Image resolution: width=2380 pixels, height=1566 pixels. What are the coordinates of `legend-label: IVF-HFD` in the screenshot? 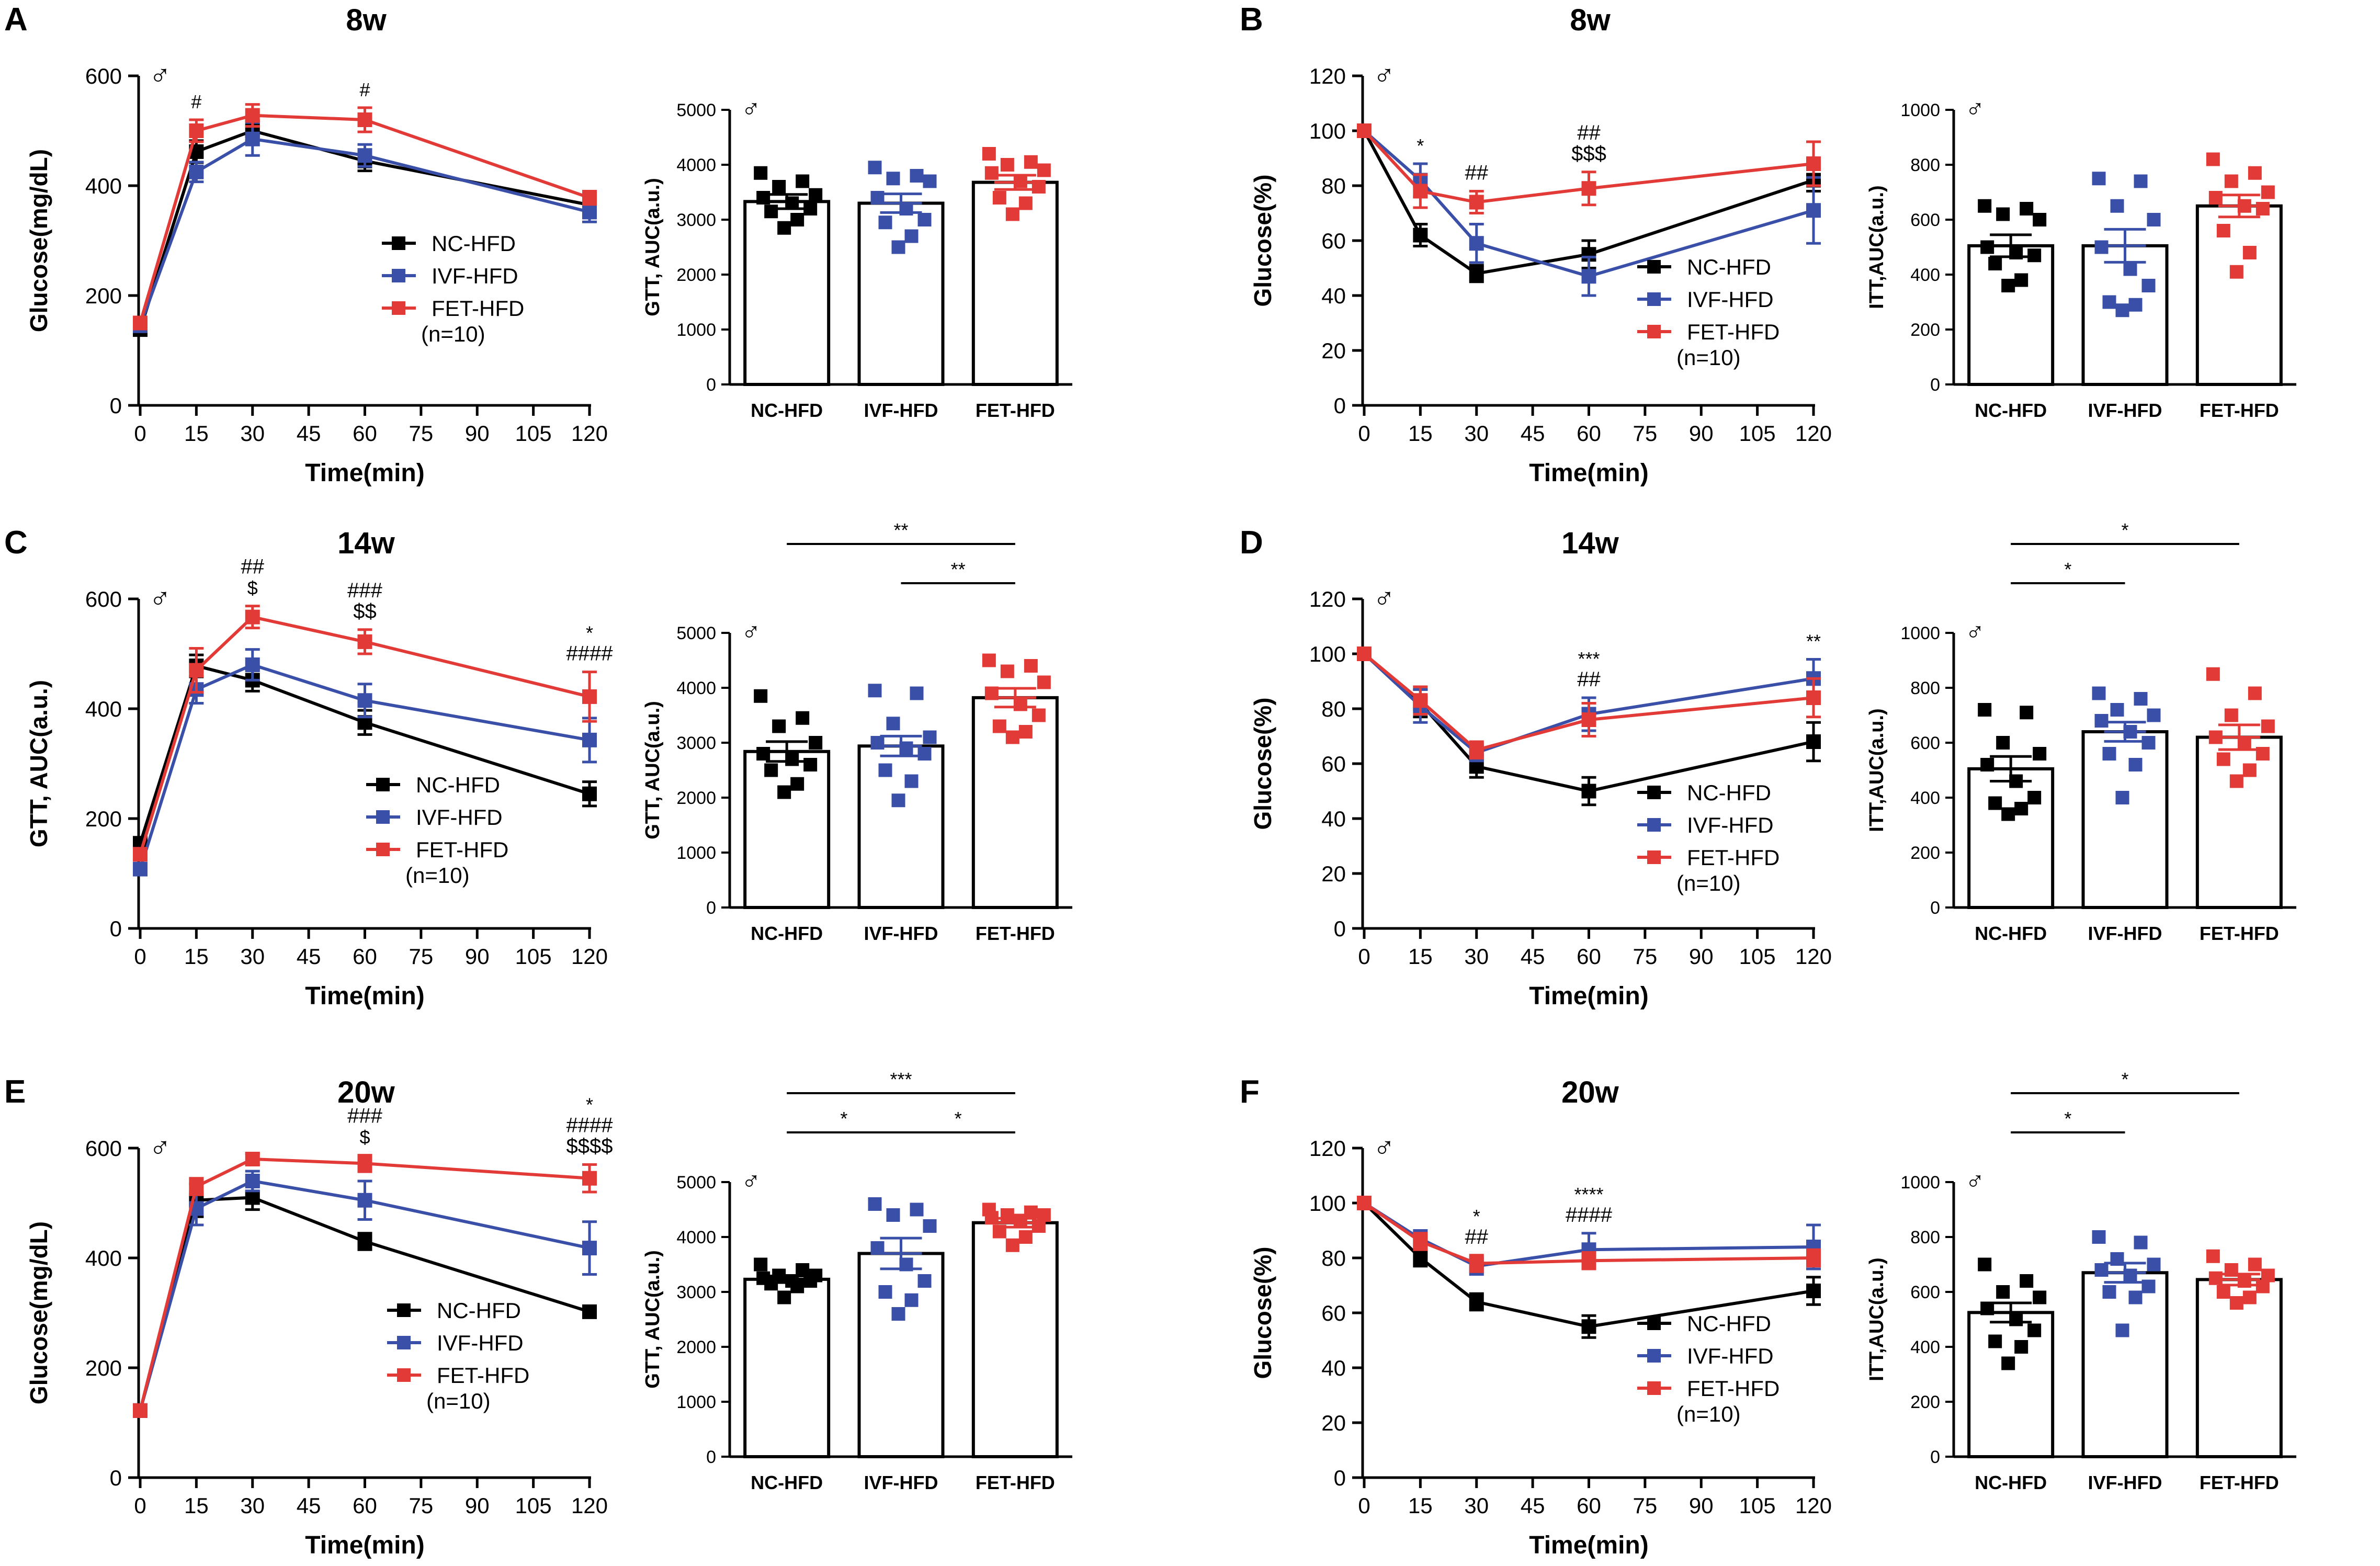 It's located at (1730, 1356).